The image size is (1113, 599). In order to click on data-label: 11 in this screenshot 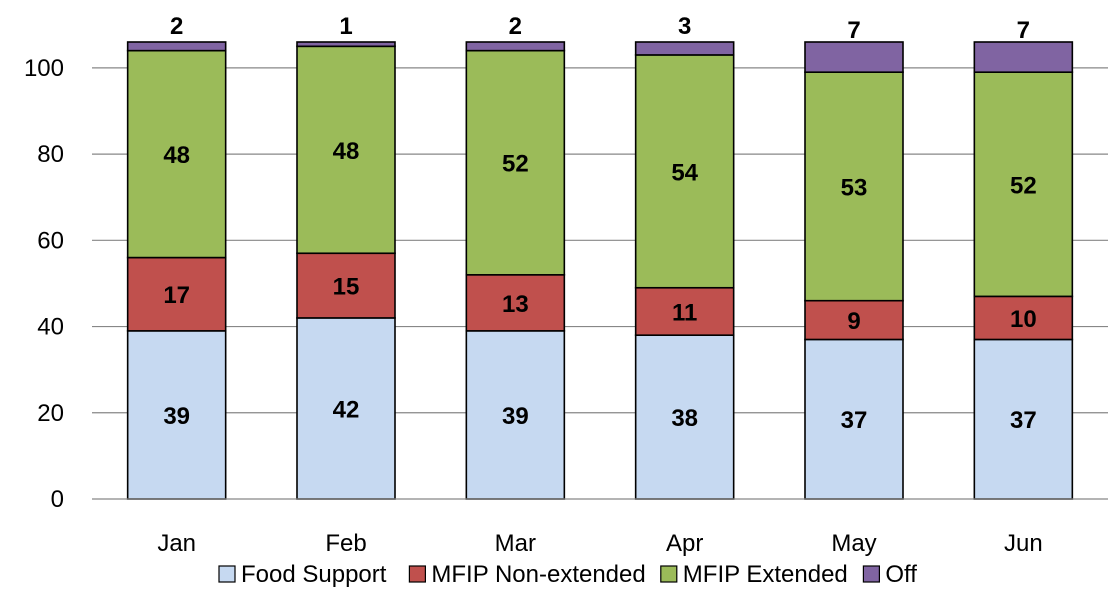, I will do `click(684, 312)`.